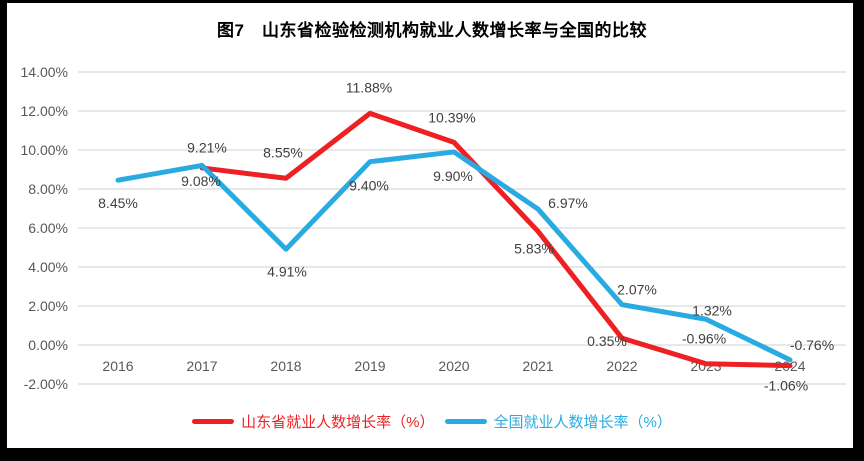  I want to click on chart-title: 图7 山东省检验检测机构就业人数增长率与全国的比较, so click(432, 30).